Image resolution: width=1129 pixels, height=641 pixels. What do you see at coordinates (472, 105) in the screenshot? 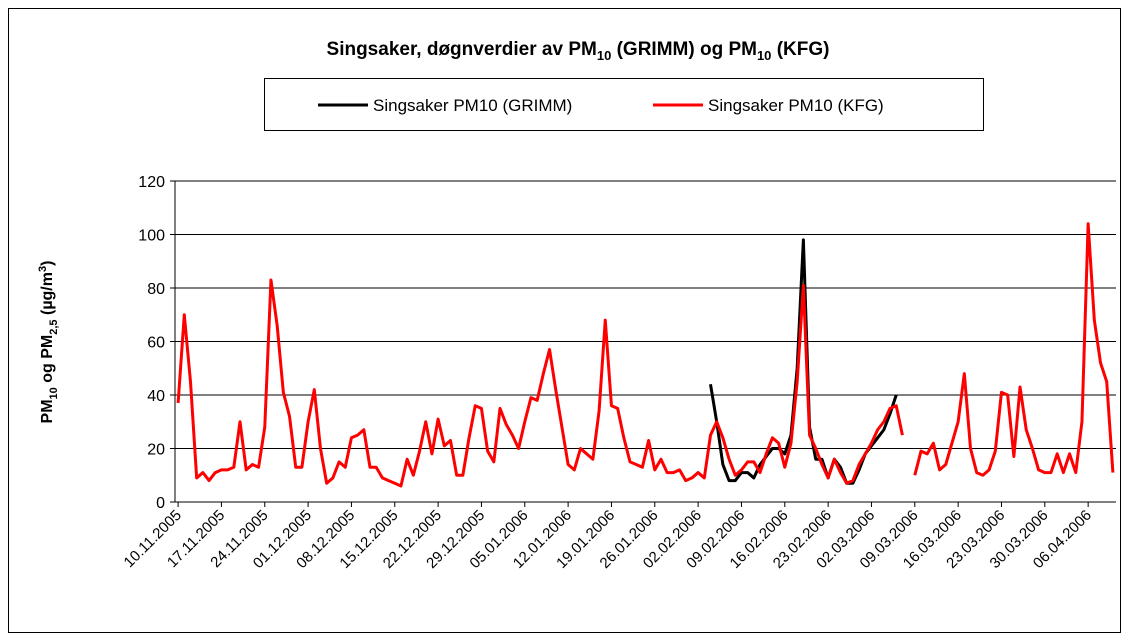
I see `legend-label: Singsaker PM10 (GRIMM)` at bounding box center [472, 105].